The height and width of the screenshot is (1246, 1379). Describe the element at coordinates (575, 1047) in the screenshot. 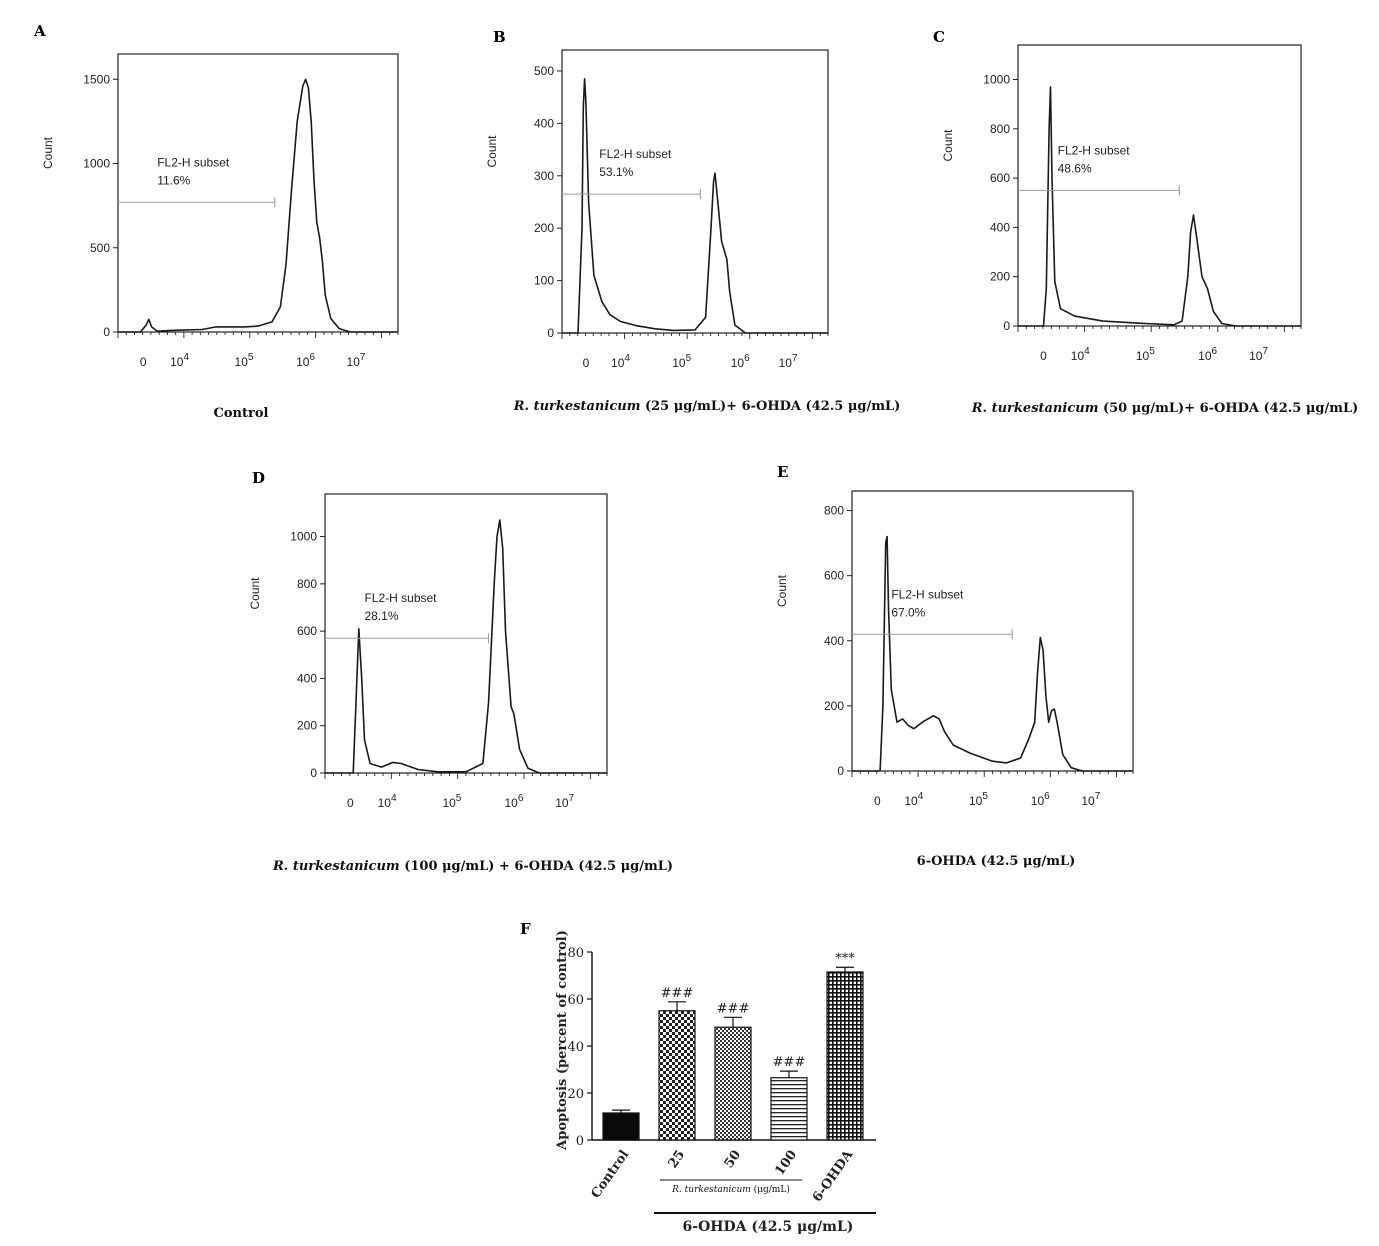

I see `y-tick-label: 40` at that location.